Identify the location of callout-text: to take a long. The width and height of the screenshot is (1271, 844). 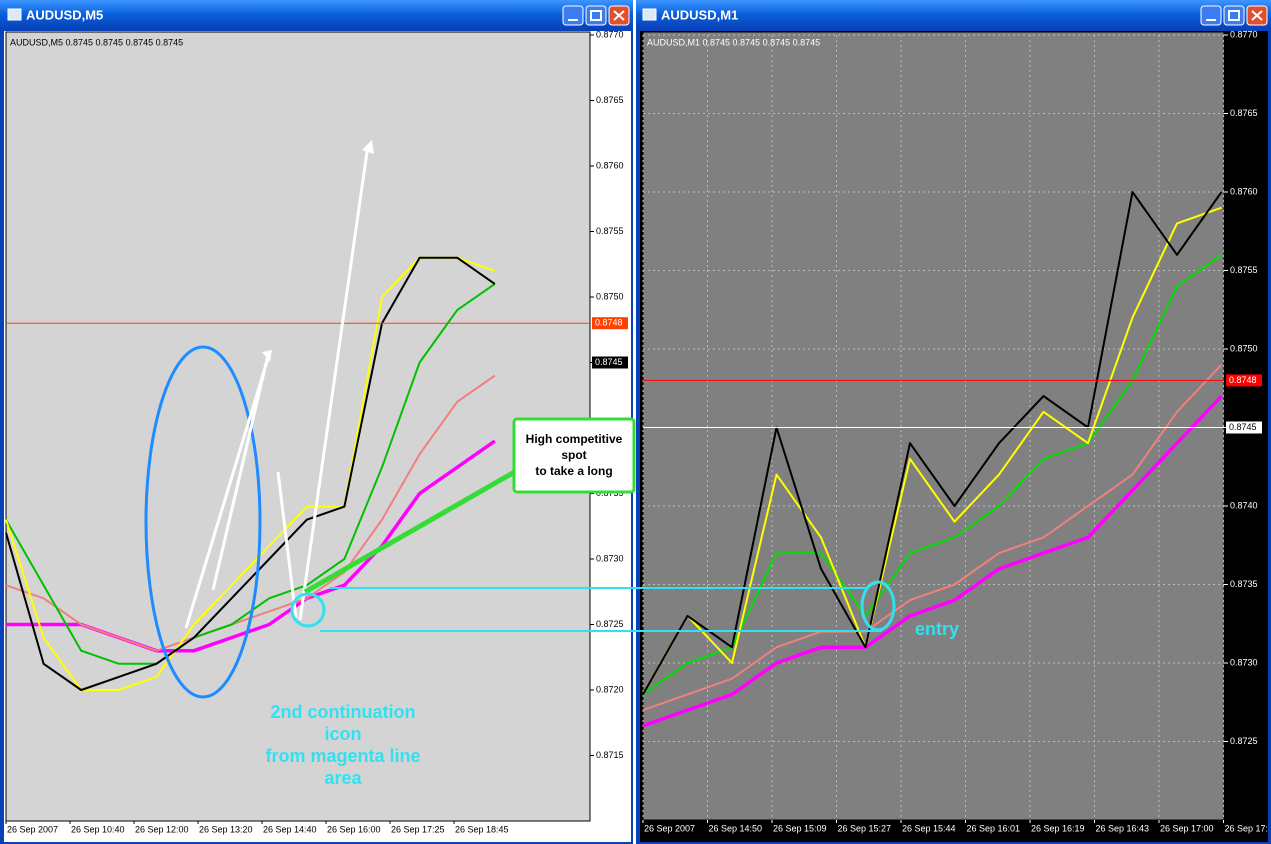
(573, 471).